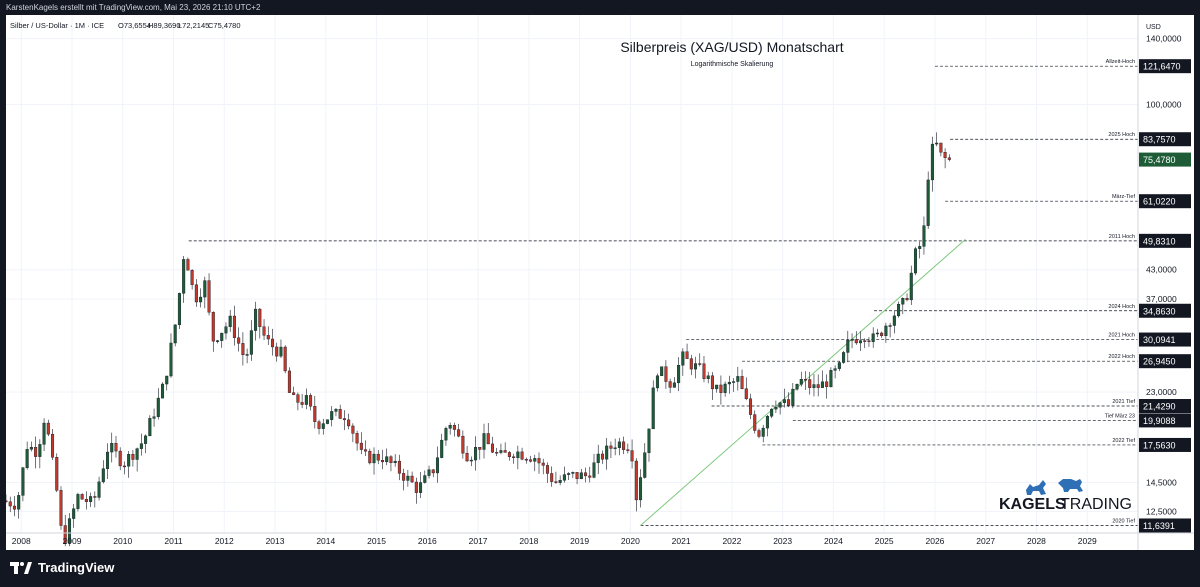 This screenshot has height=587, width=1200. Describe the element at coordinates (21, 567) in the screenshot. I see `tradingview-icon` at that location.